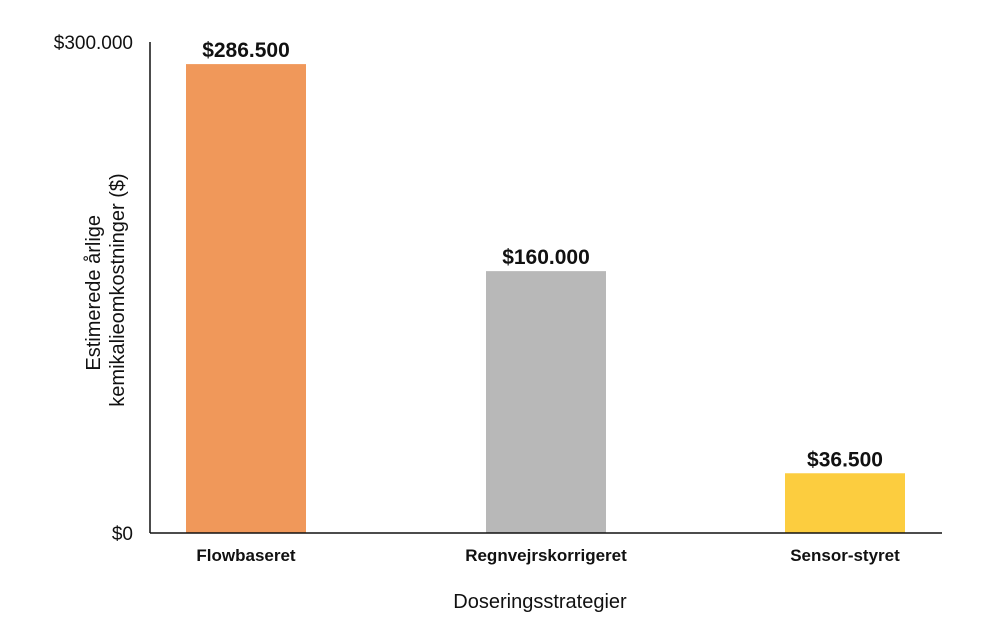 This screenshot has width=1000, height=625. Describe the element at coordinates (246, 50) in the screenshot. I see `value-label: $286.500` at that location.